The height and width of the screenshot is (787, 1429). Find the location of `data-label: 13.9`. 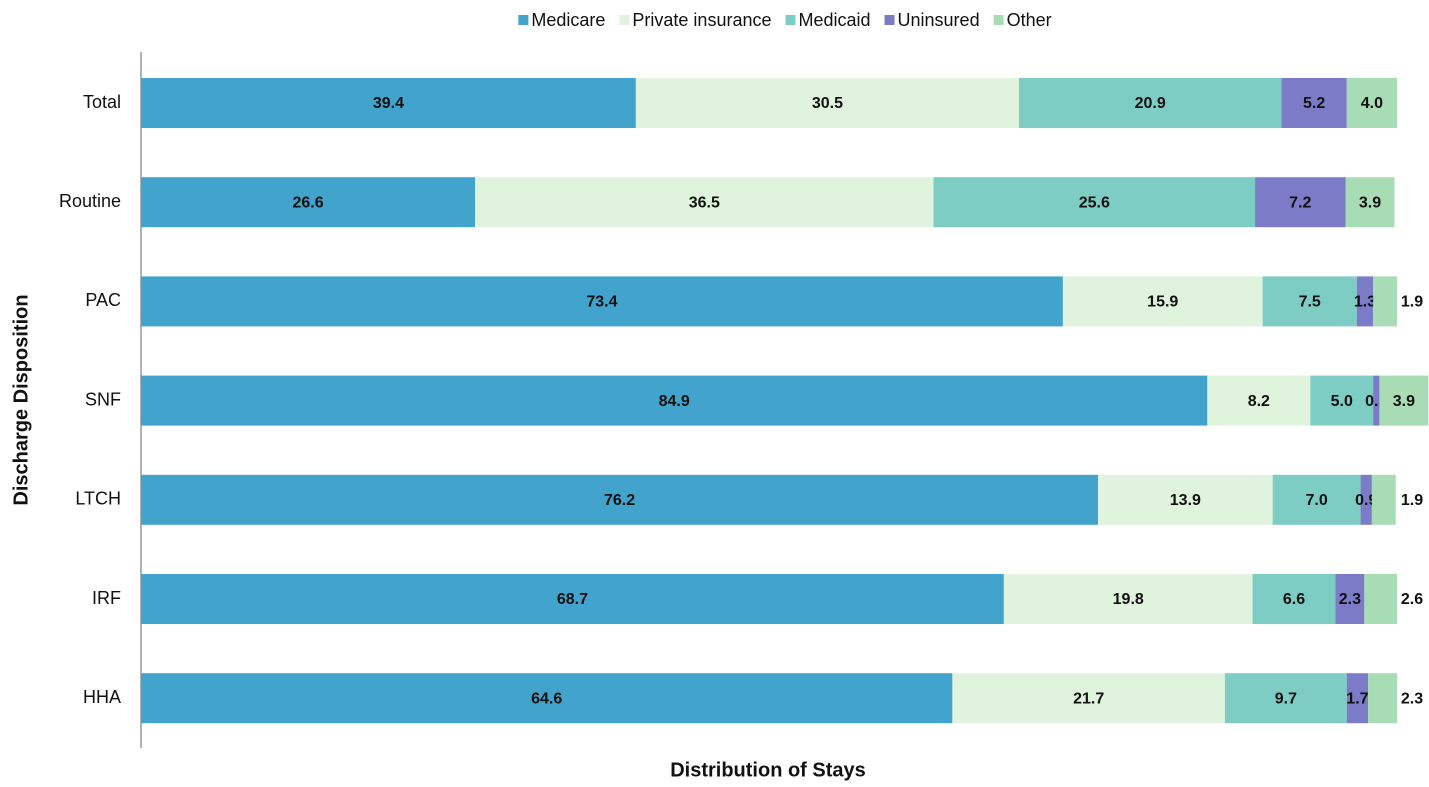

data-label: 13.9 is located at coordinates (1185, 500).